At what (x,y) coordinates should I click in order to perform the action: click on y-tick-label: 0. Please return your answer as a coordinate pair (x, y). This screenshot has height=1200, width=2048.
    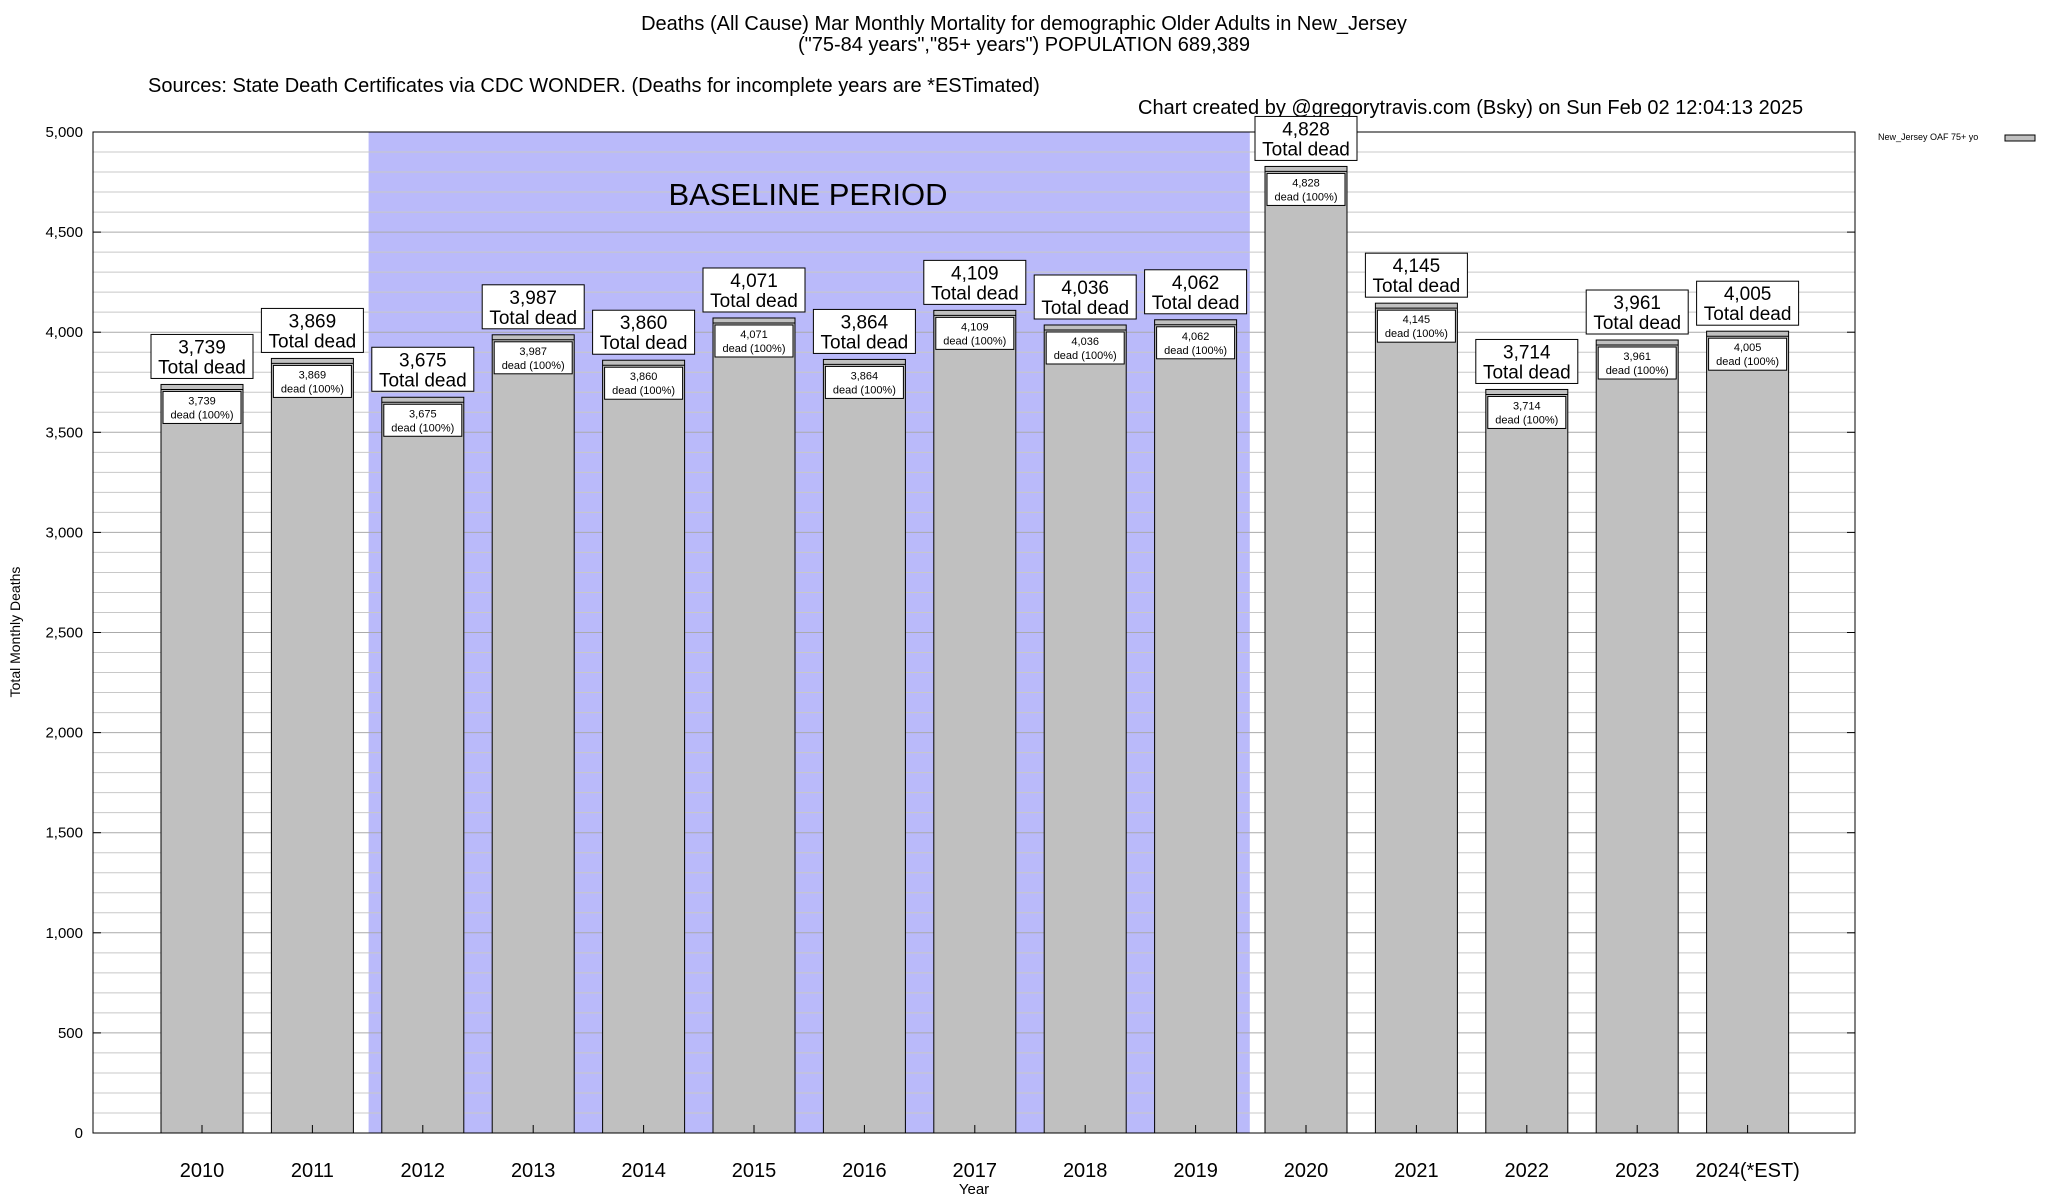
    Looking at the image, I should click on (79, 1133).